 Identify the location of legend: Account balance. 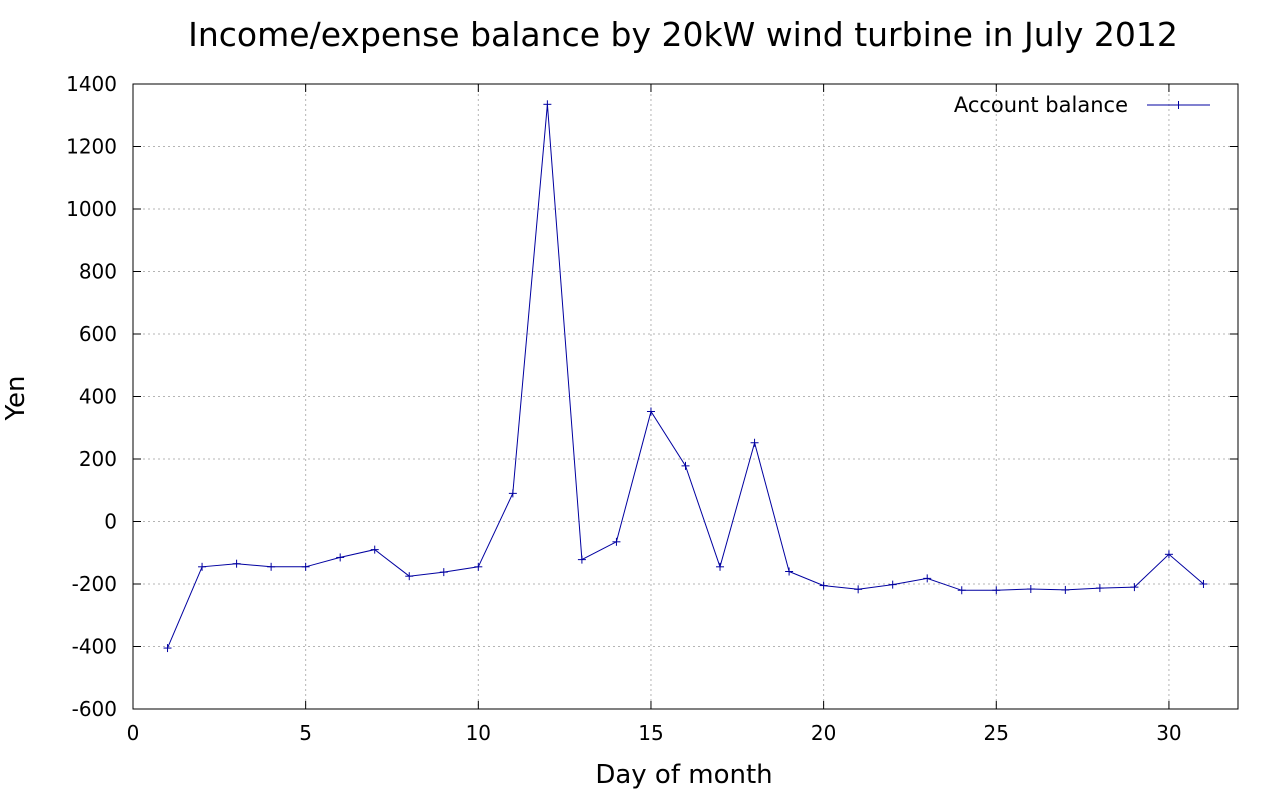
(1082, 105).